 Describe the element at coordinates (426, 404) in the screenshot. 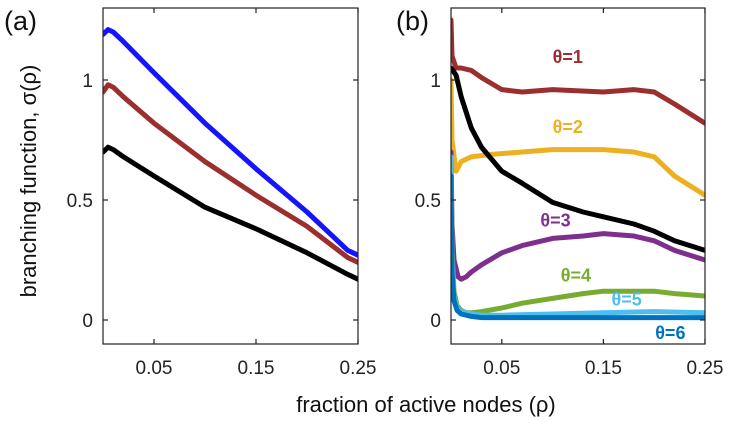

I see `x-axis-label: fraction of active nodes (ρ)` at that location.